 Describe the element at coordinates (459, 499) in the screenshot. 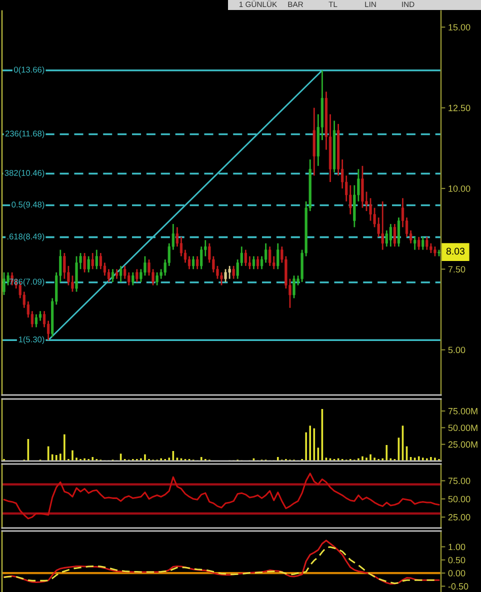

I see `y-tick-label: 50.00` at that location.